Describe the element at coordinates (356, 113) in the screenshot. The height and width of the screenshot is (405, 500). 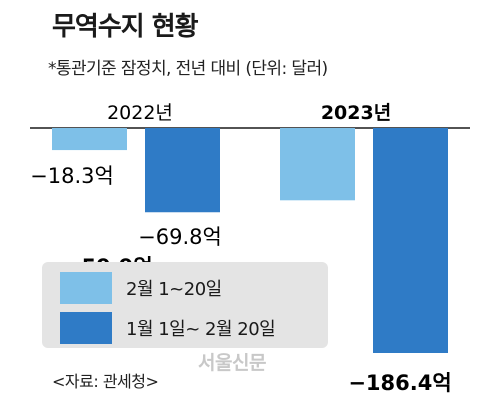
I see `category-label: 2023년` at that location.